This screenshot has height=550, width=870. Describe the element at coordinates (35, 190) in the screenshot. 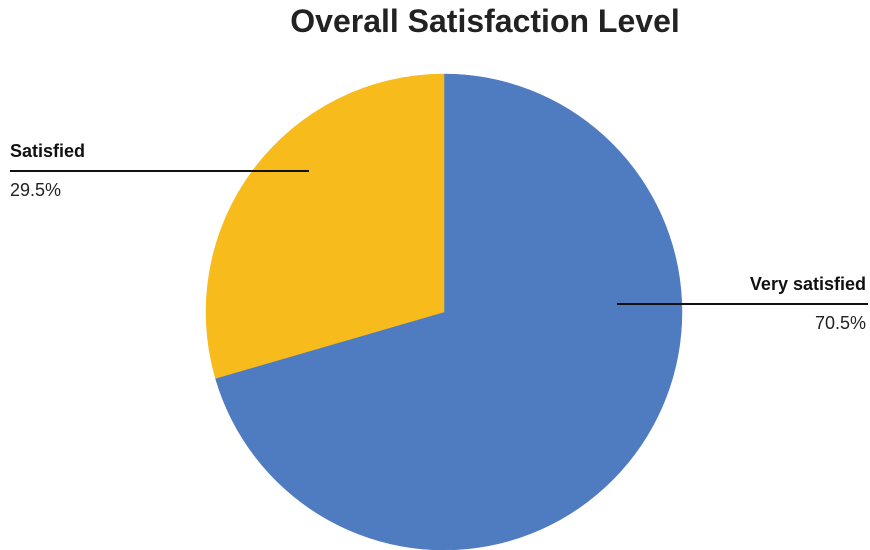

I see `slice-percent-label: 29.5%` at that location.